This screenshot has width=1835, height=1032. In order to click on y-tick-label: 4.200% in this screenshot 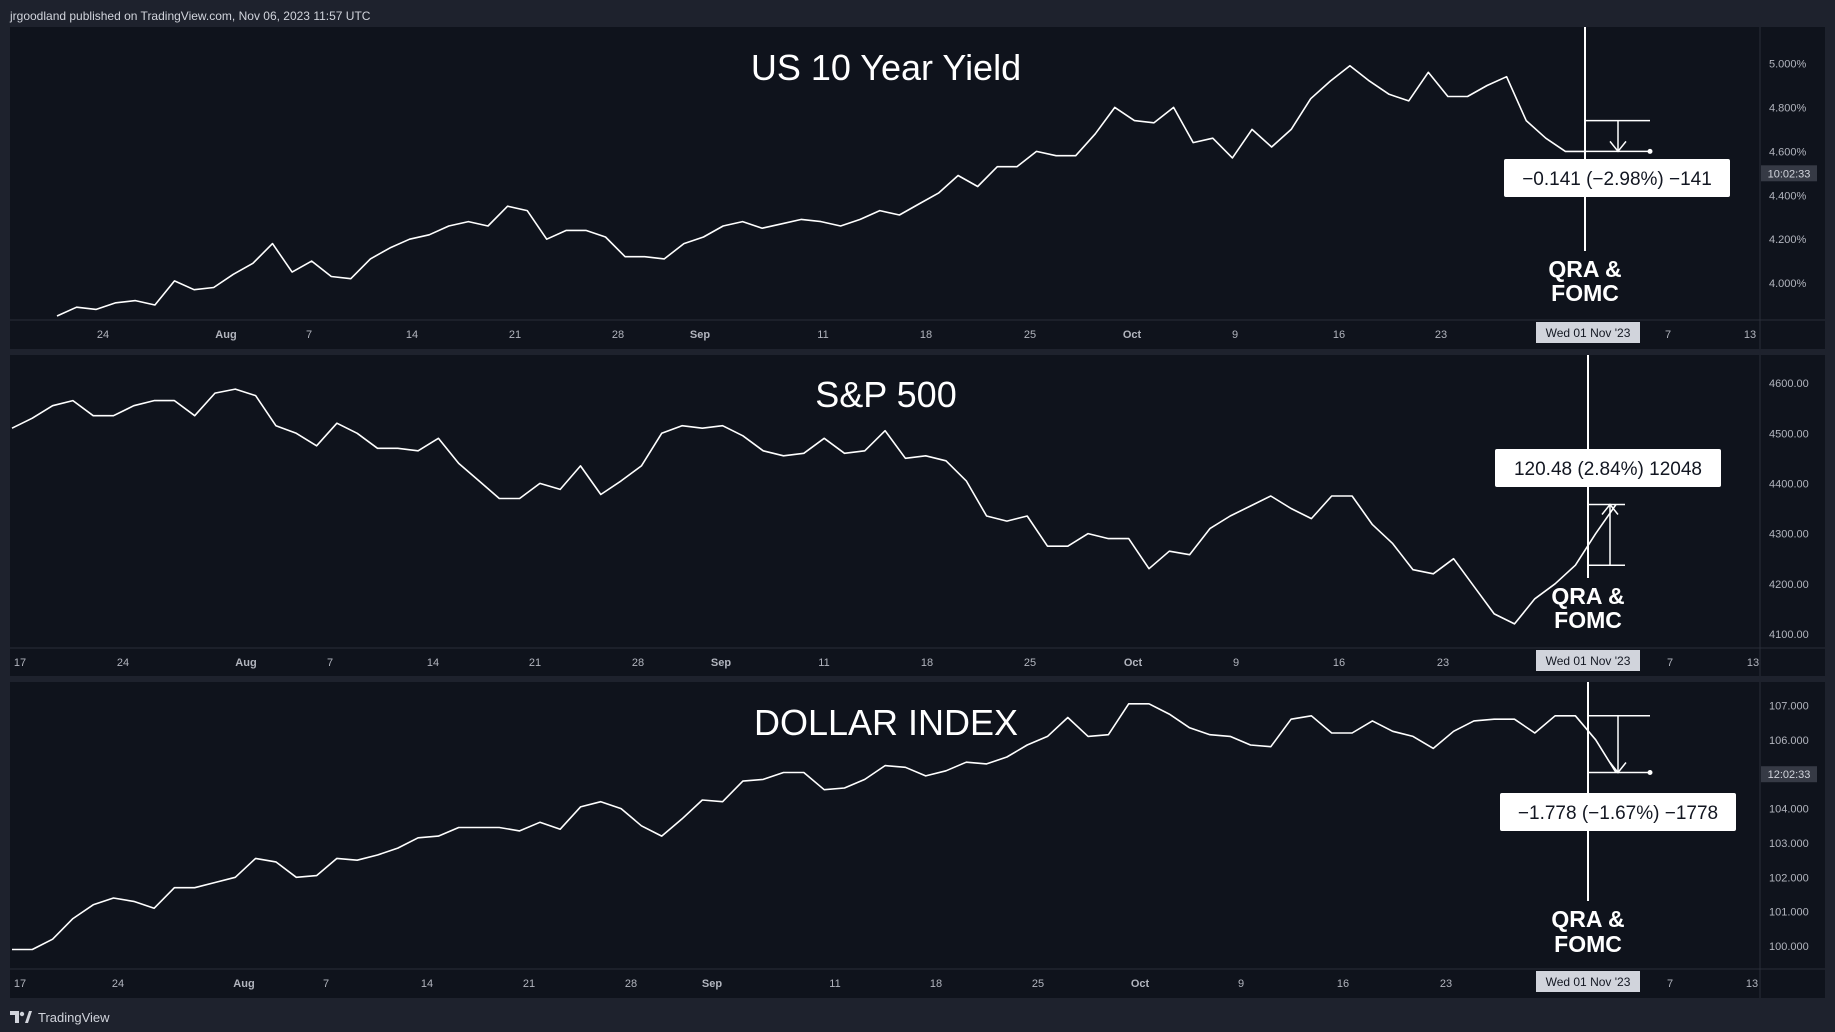, I will do `click(1788, 240)`.